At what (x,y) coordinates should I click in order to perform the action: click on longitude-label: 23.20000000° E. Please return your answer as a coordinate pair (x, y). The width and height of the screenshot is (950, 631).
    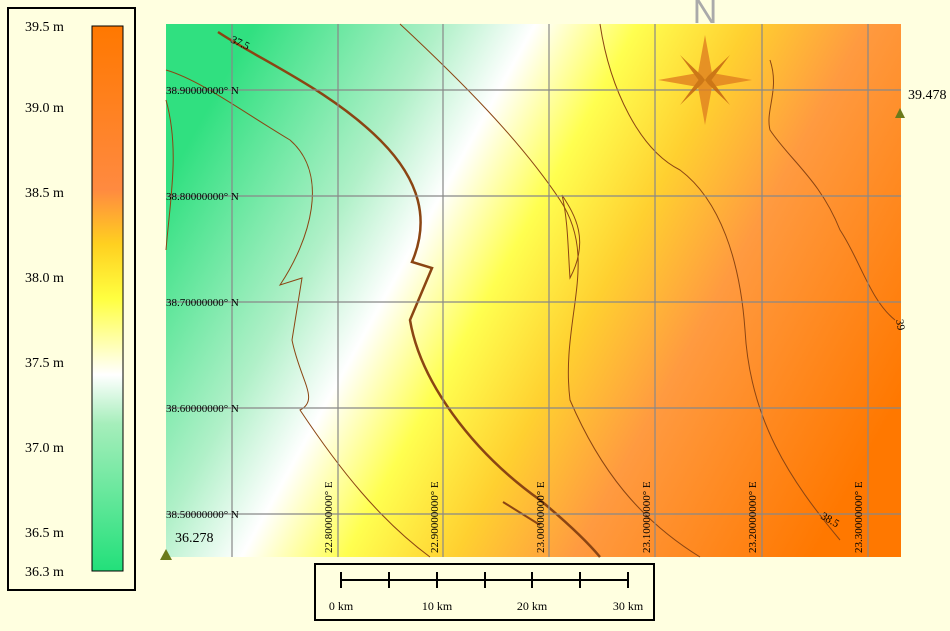
    Looking at the image, I should click on (753, 517).